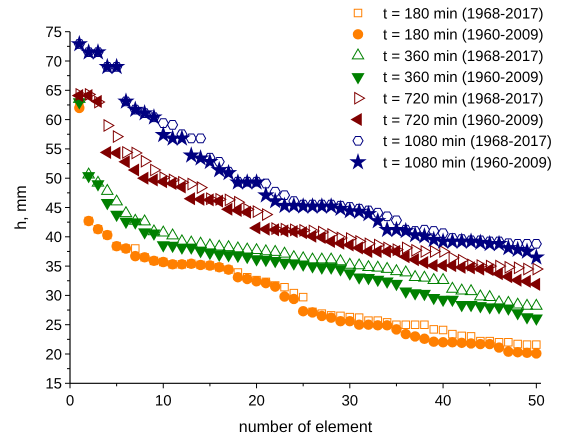 Image resolution: width=579 pixels, height=444 pixels. I want to click on y-tick-label: 15, so click(53, 384).